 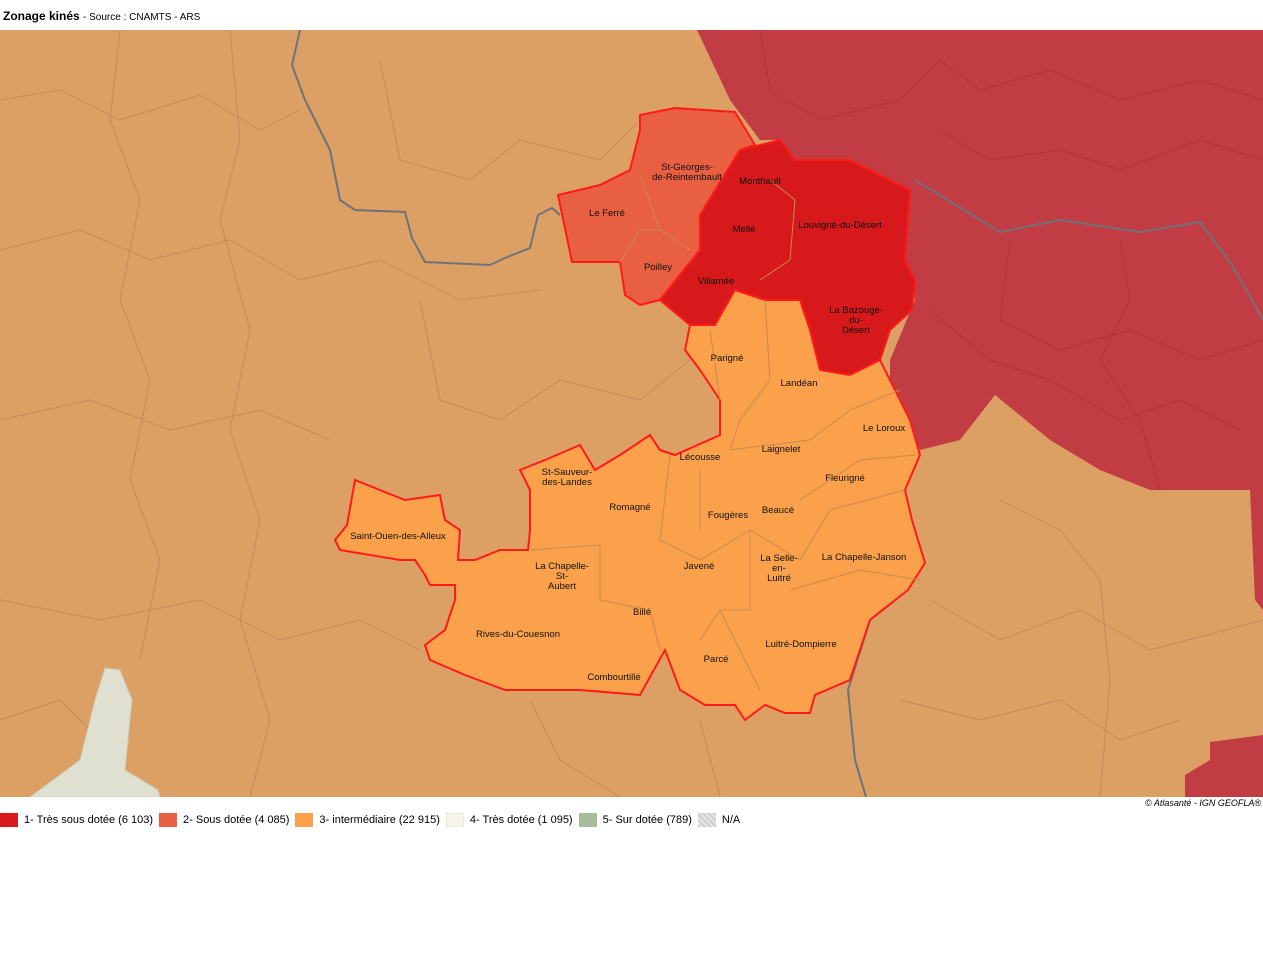 What do you see at coordinates (856, 320) in the screenshot?
I see `commune-label: La Bazouge- du- Désert` at bounding box center [856, 320].